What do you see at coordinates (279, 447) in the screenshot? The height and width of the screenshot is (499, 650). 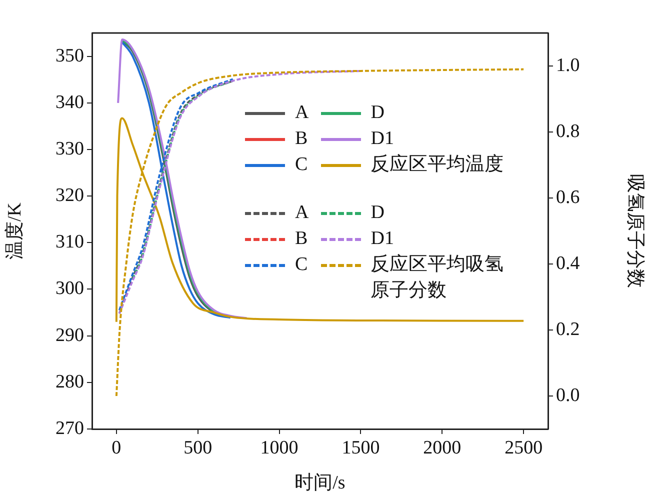 I see `x-tick-label: 1000` at bounding box center [279, 447].